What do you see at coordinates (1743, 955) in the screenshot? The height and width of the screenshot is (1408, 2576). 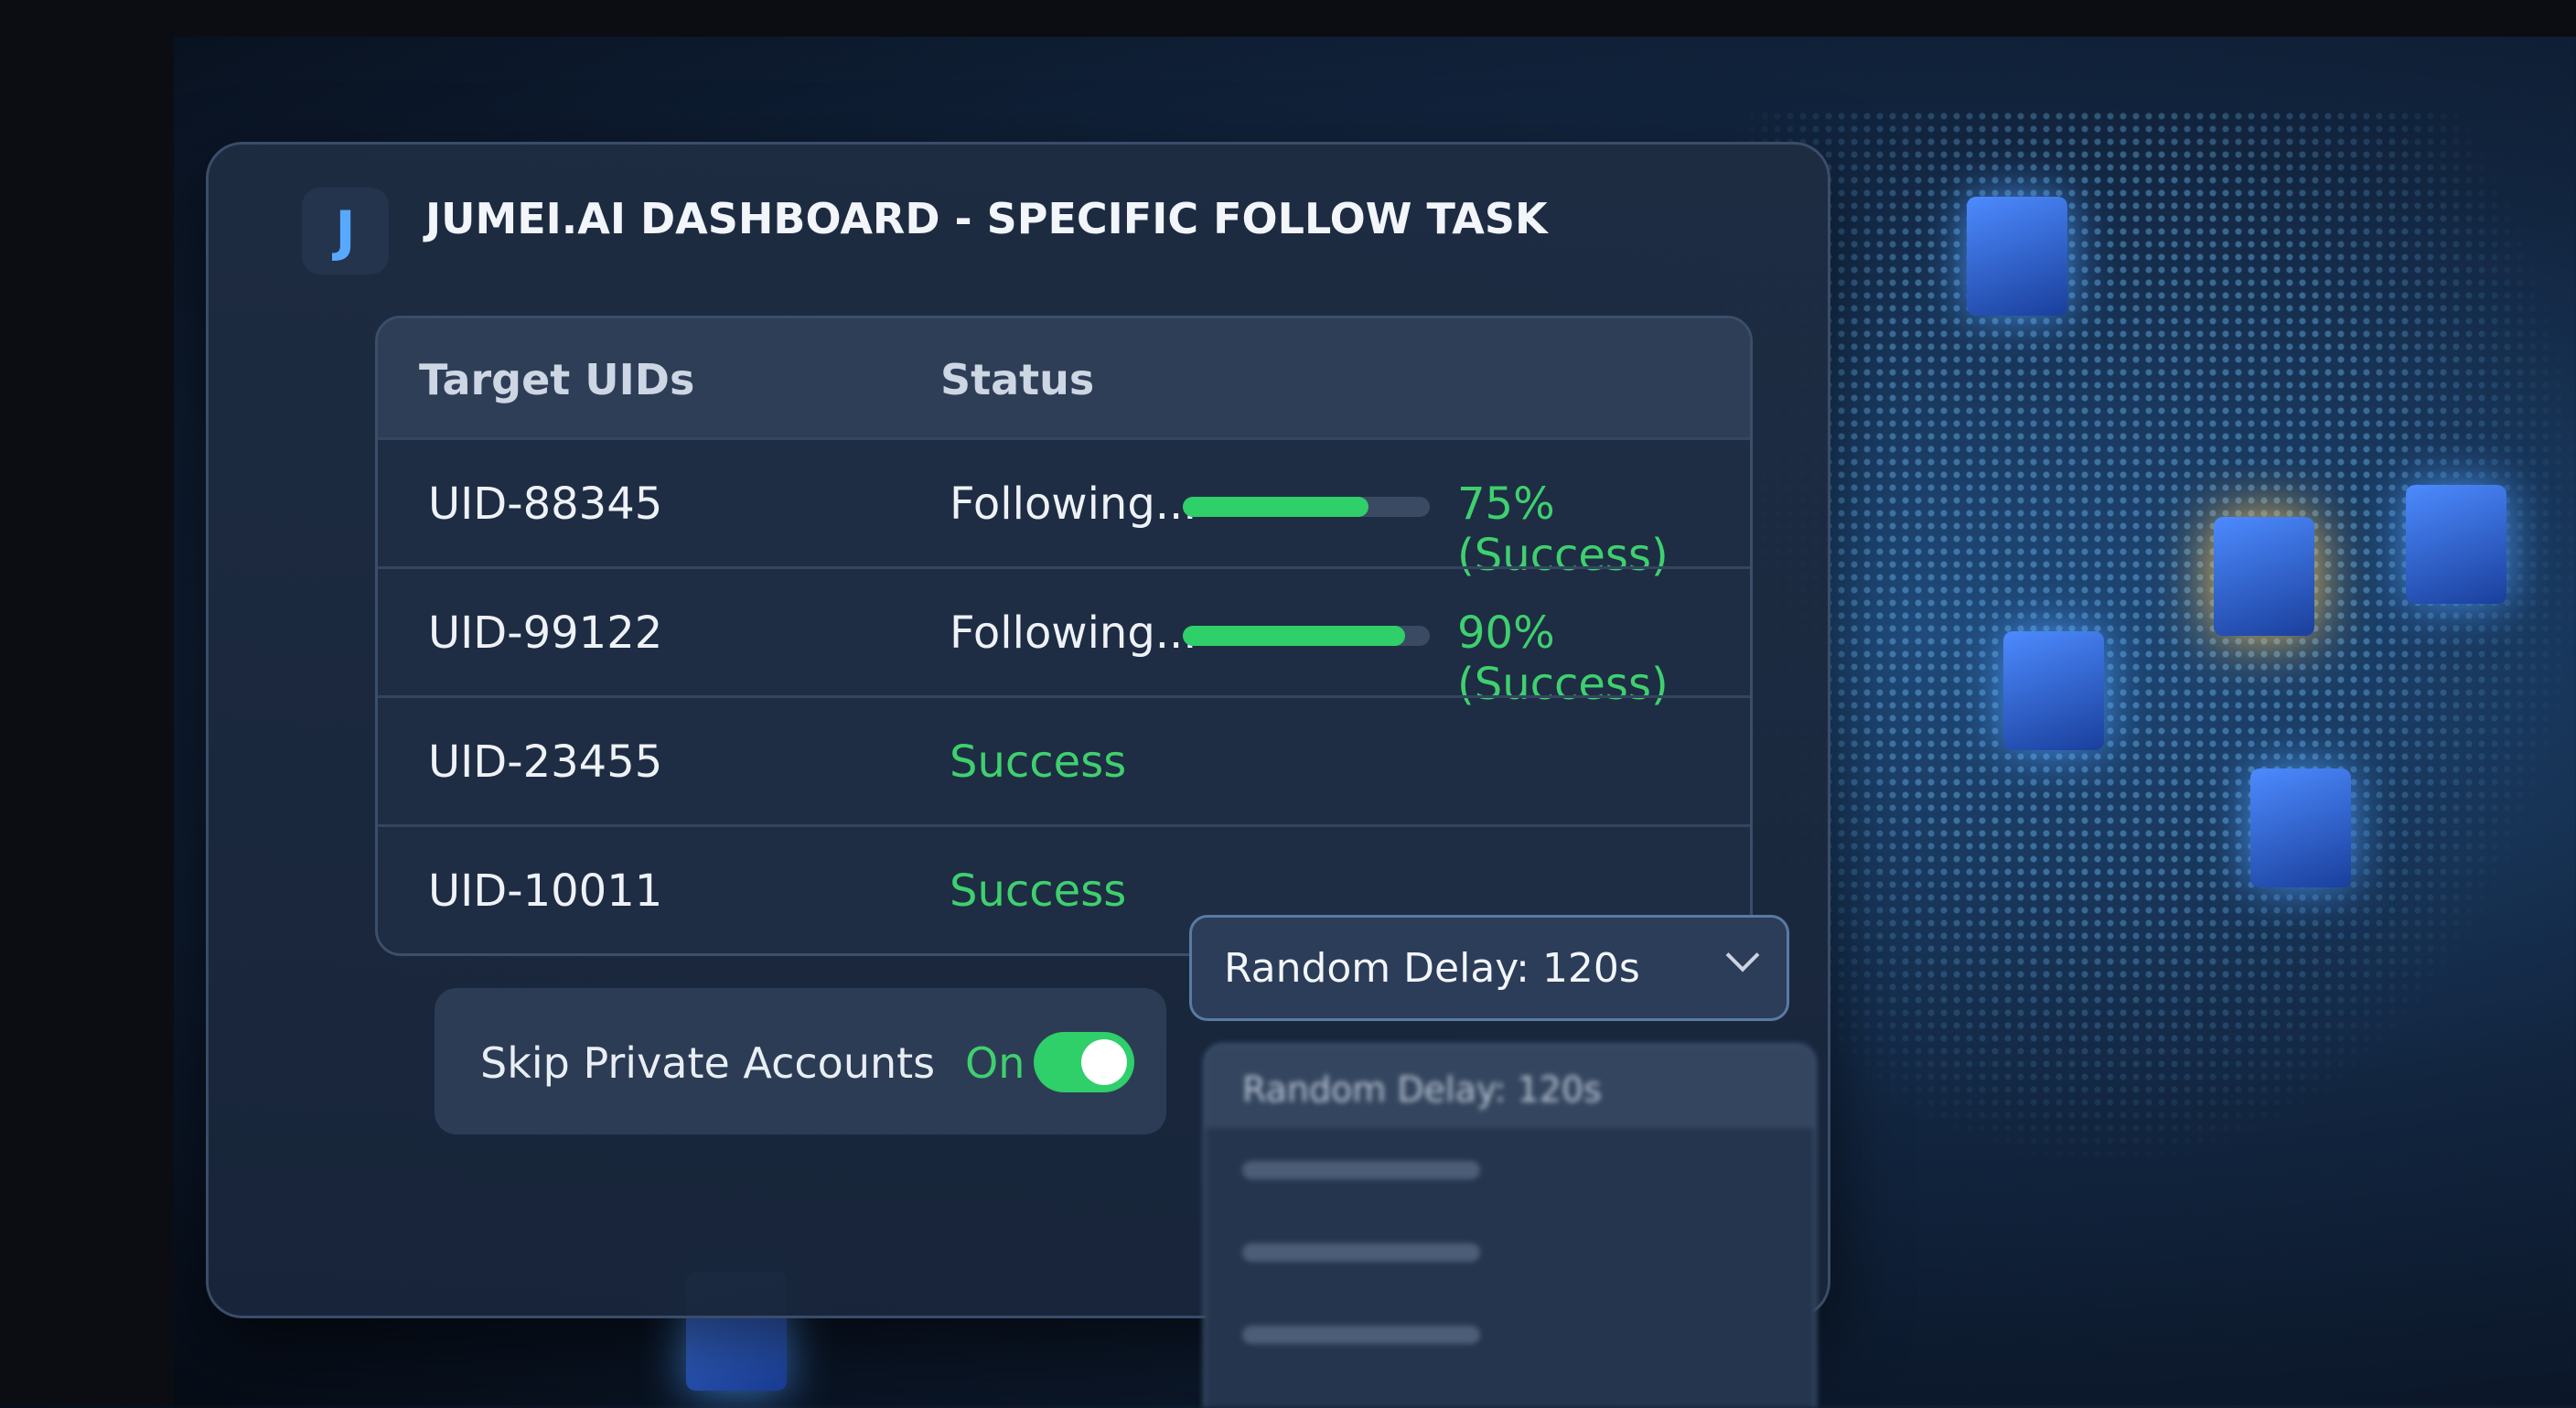 I see `dropdown-chevron` at bounding box center [1743, 955].